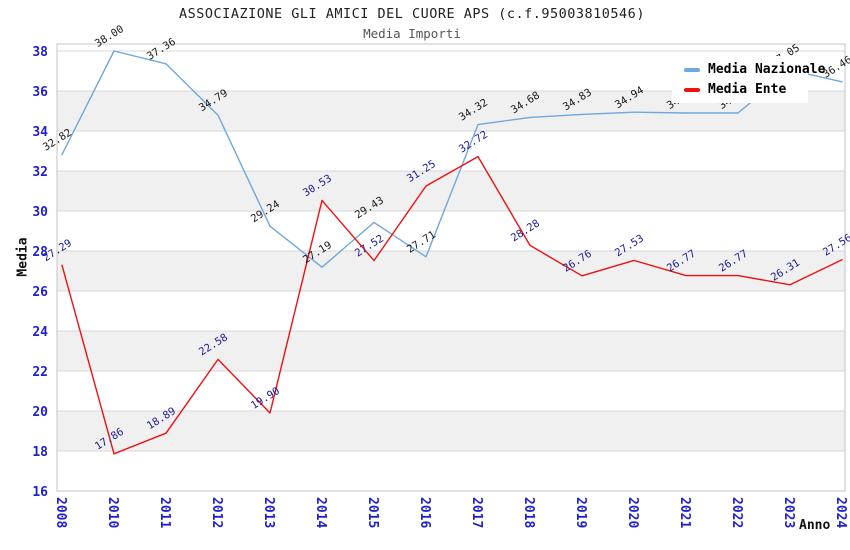 The height and width of the screenshot is (550, 850). Describe the element at coordinates (40, 132) in the screenshot. I see `y-tick-label: 34` at that location.